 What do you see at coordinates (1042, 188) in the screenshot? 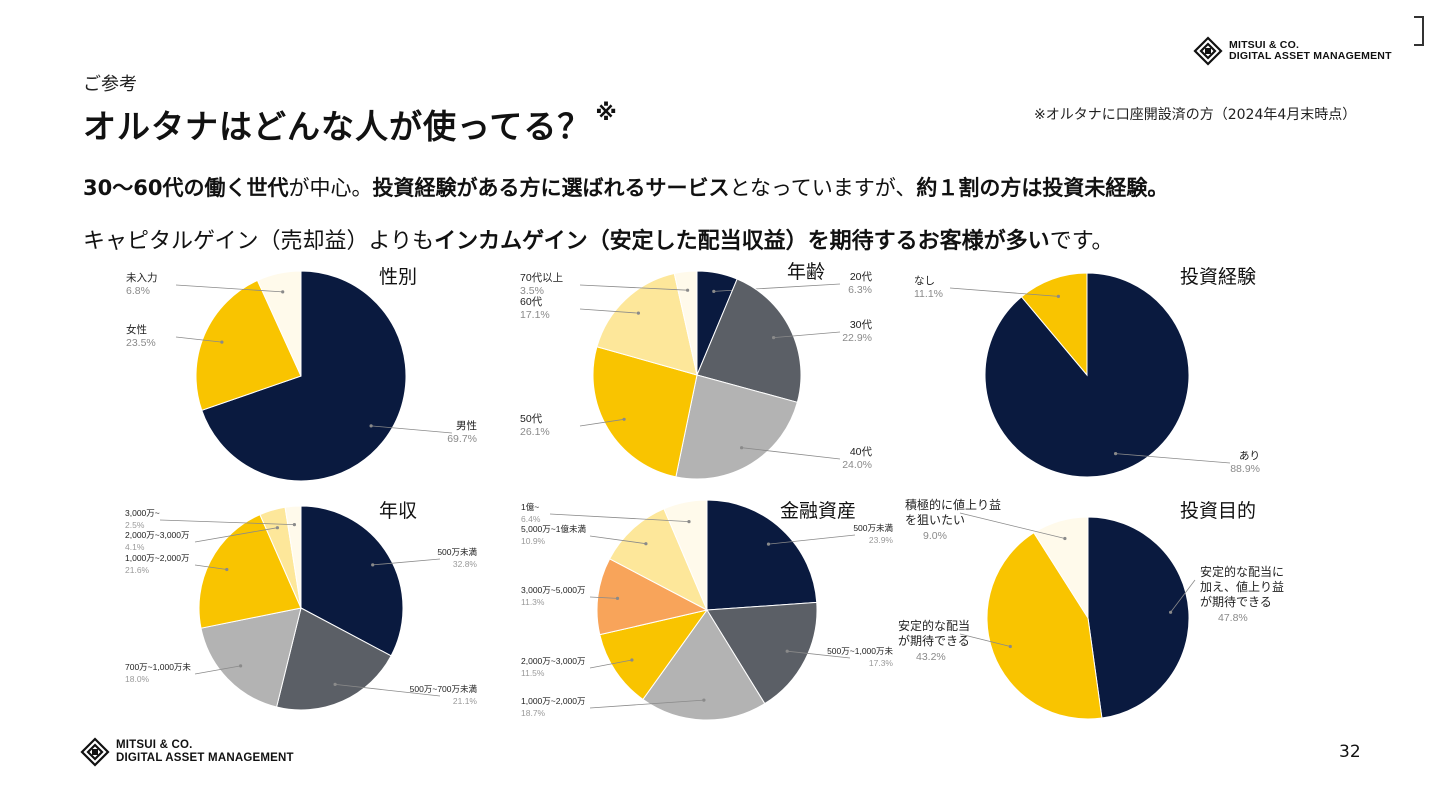
I see `summary-highlight: 約１割の方は投資未経験。` at bounding box center [1042, 188].